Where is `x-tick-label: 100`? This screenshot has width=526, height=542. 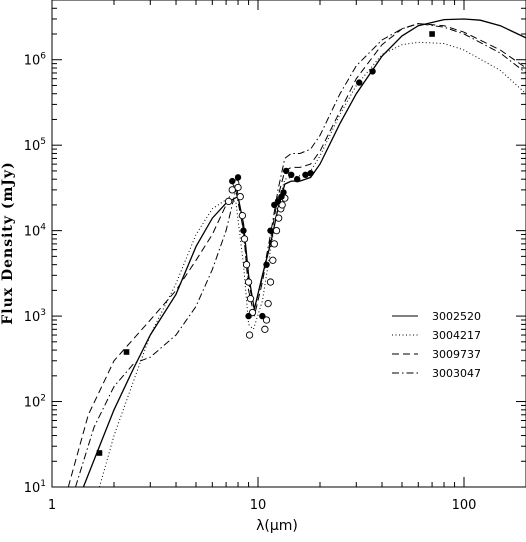 x-tick-label: 100 is located at coordinates (464, 505).